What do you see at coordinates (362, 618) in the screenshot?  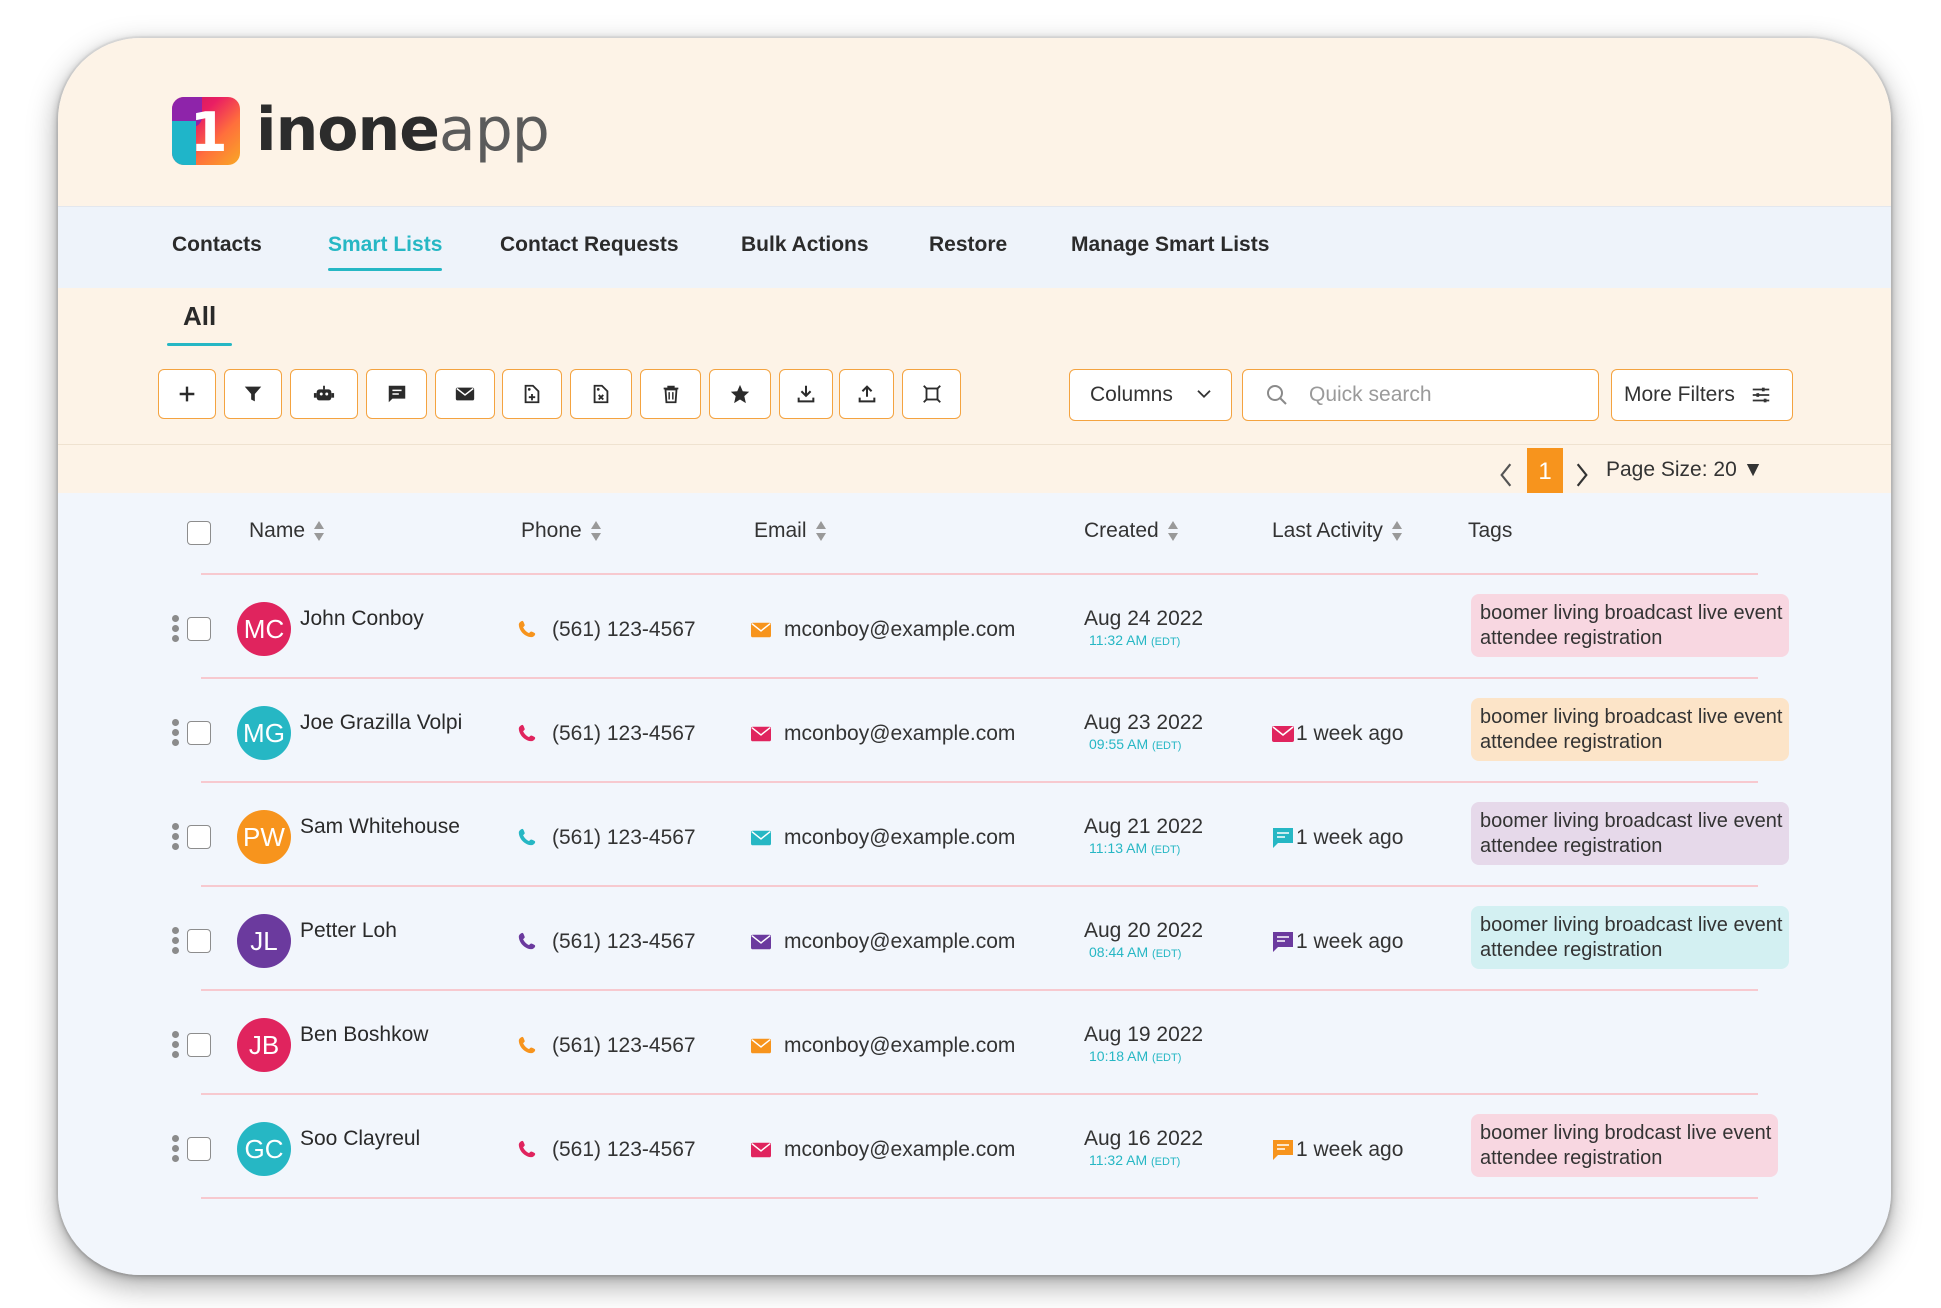 I see `contact-name: John Conboy` at bounding box center [362, 618].